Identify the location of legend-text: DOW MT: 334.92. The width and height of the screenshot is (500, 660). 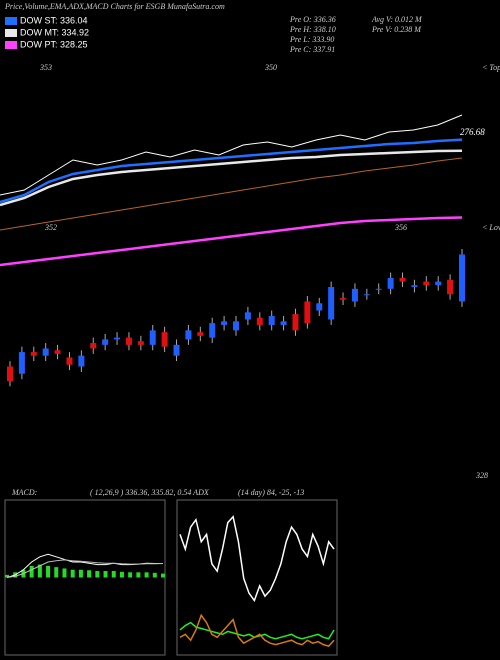
(54, 32).